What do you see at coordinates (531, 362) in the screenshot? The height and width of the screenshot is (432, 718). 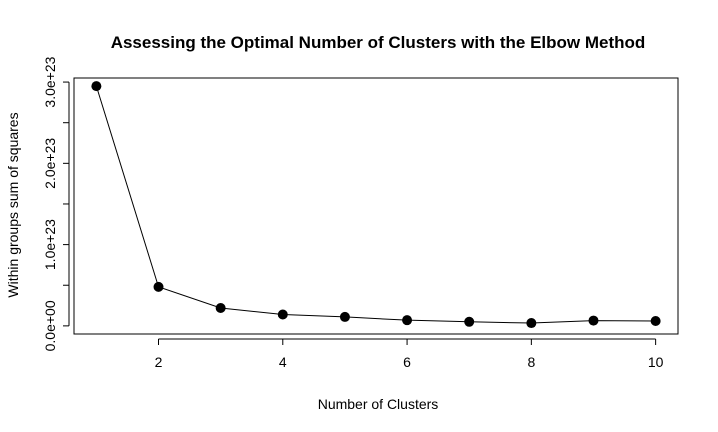 I see `x-tick-label: 8` at bounding box center [531, 362].